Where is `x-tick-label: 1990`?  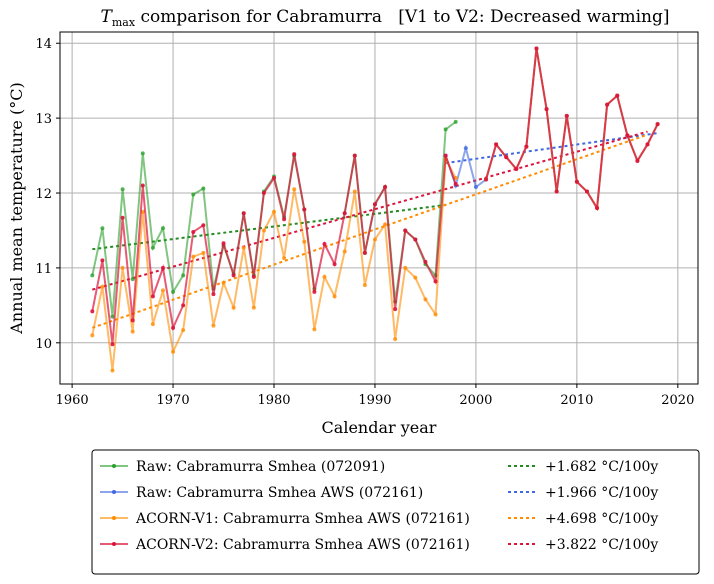 x-tick-label: 1990 is located at coordinates (374, 400).